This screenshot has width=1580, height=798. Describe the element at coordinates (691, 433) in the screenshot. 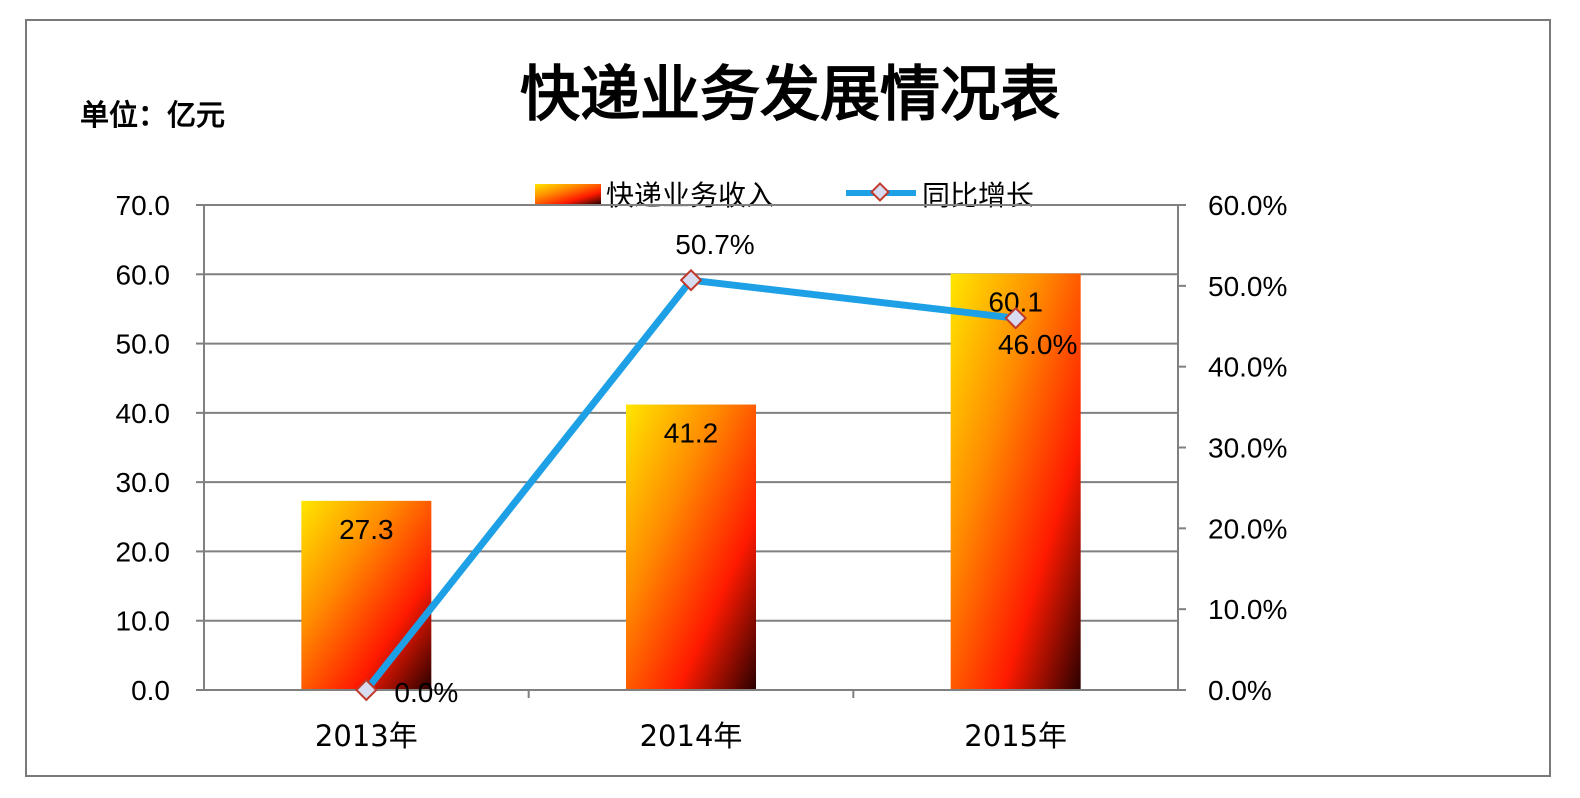

I see `bar-value-label: 41.2` at that location.